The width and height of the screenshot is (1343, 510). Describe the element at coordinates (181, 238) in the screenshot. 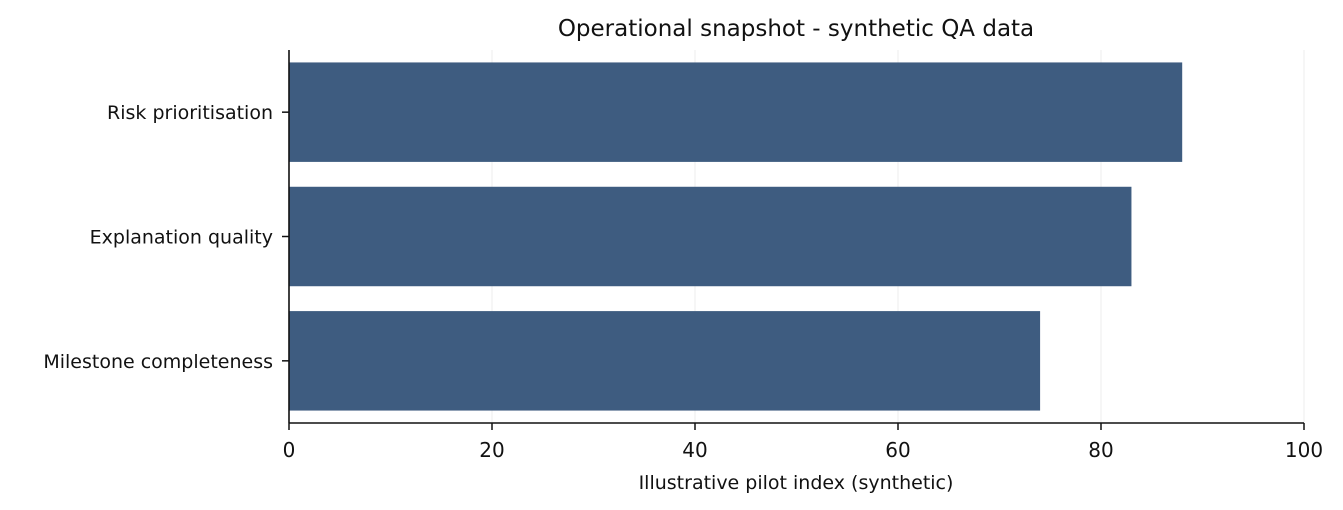

I see `y-tick-label: Explanation quality` at that location.